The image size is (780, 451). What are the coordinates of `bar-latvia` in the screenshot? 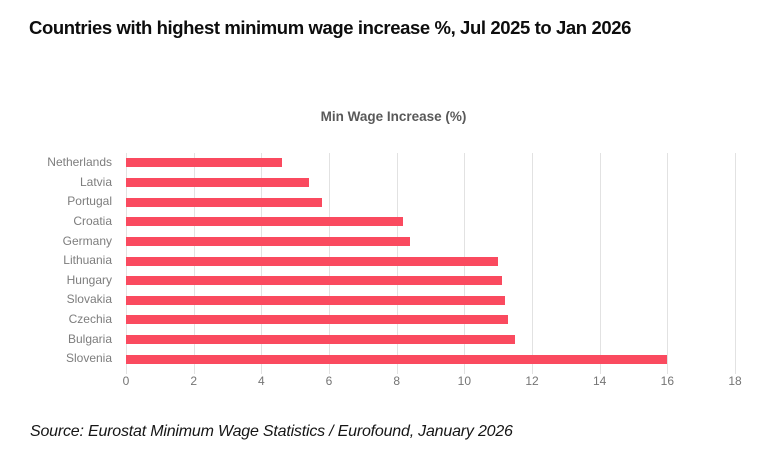 It's located at (217, 182).